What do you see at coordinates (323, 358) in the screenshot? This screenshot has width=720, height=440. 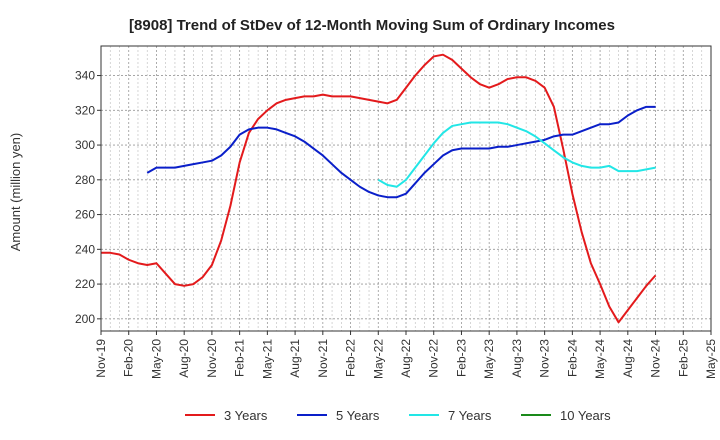 I see `x-tick-label: Nov-21` at bounding box center [323, 358].